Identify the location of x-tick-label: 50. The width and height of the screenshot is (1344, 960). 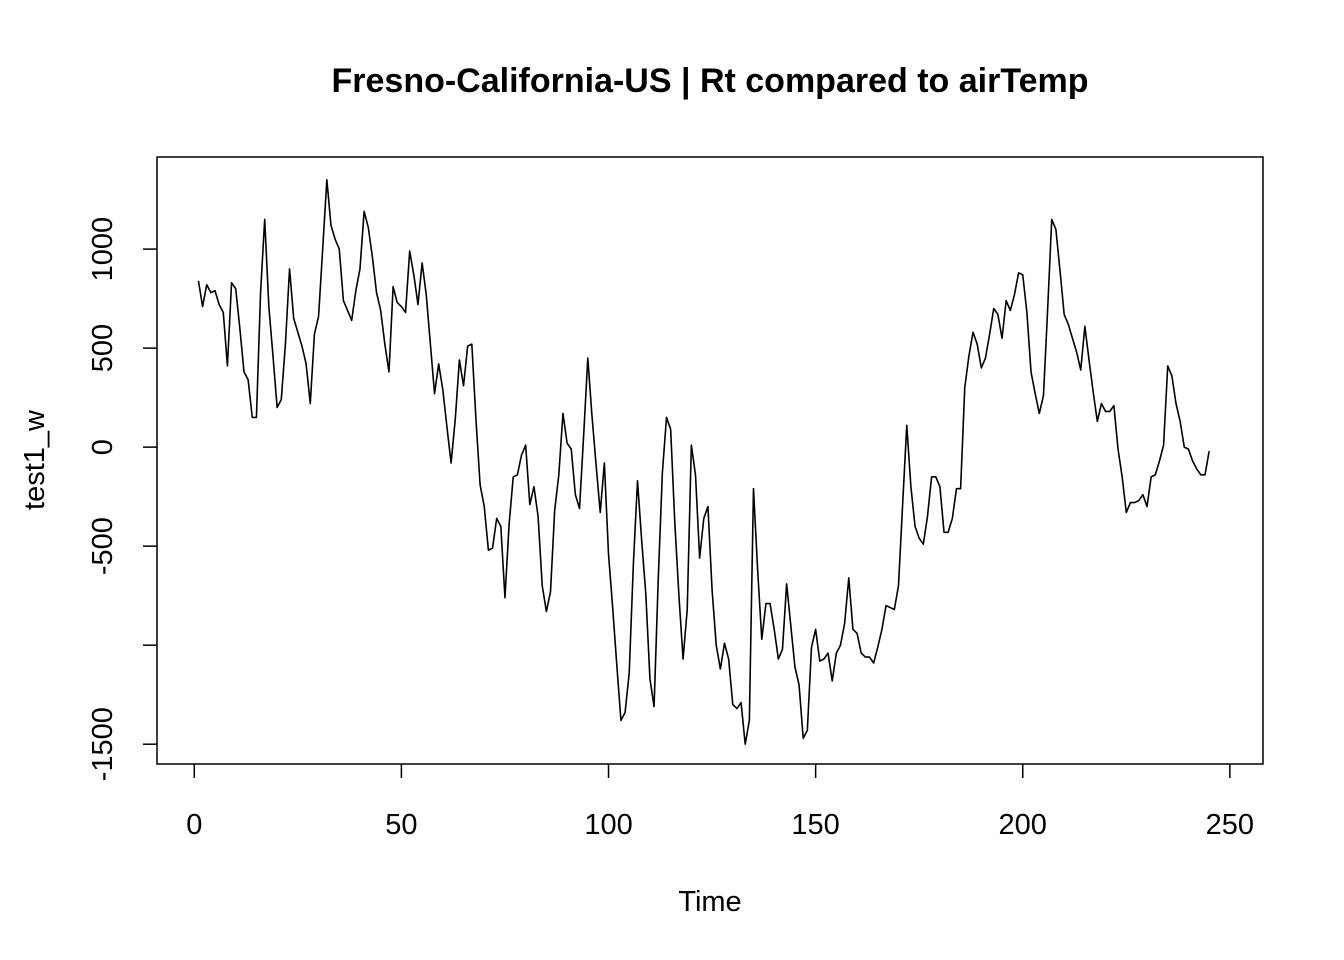
(401, 825).